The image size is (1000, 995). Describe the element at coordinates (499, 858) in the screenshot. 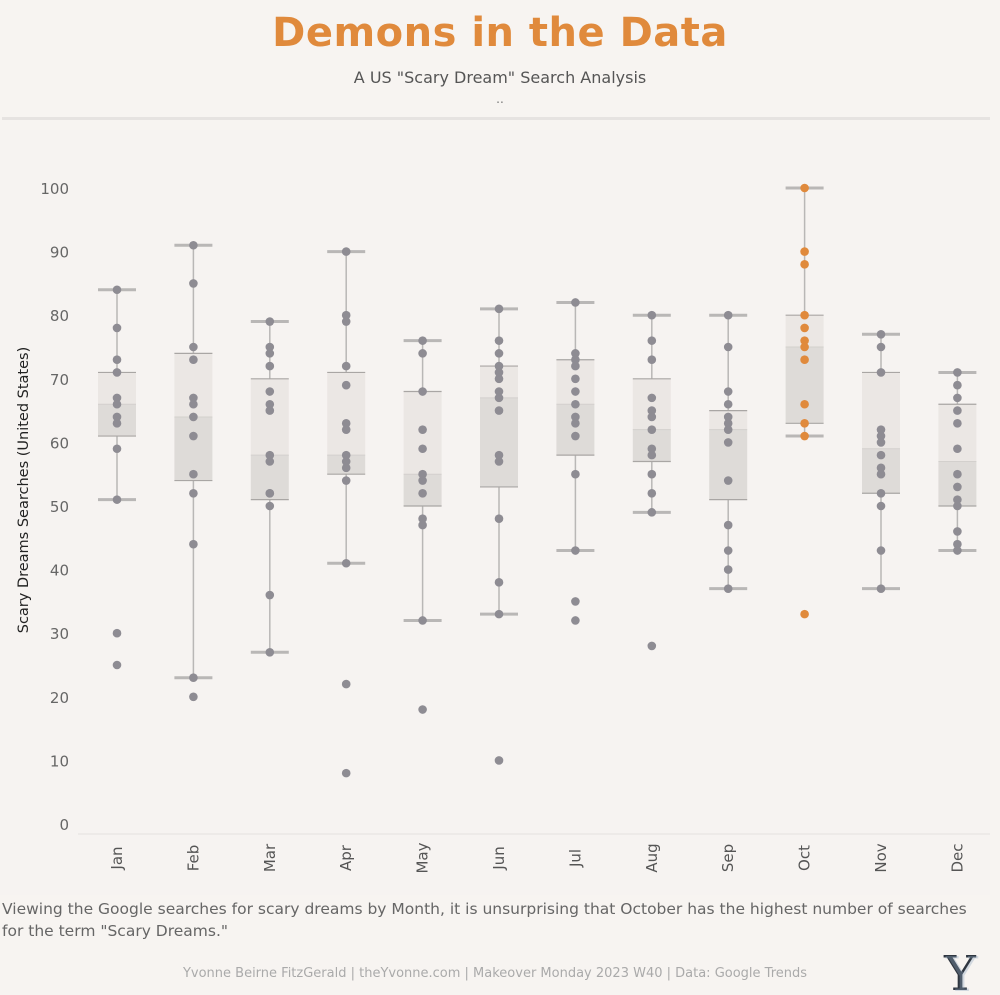

I see `x-tick-label: Jun` at that location.